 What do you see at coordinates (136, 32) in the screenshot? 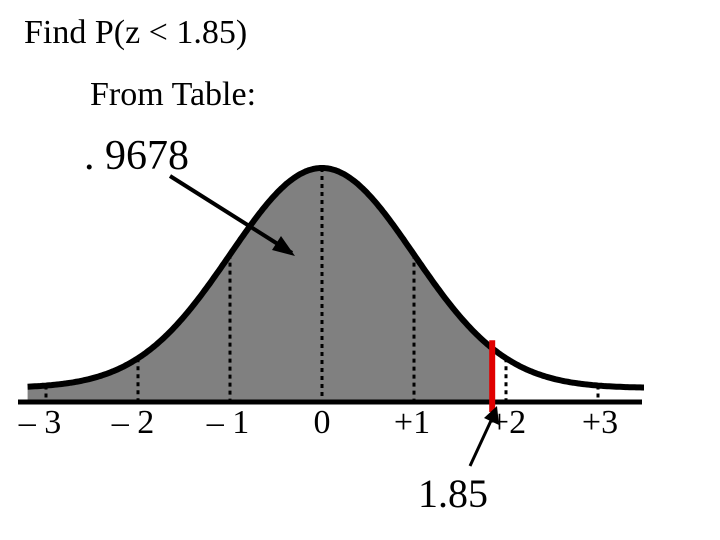
I see `page-title: Find P(z < 1.85)` at bounding box center [136, 32].